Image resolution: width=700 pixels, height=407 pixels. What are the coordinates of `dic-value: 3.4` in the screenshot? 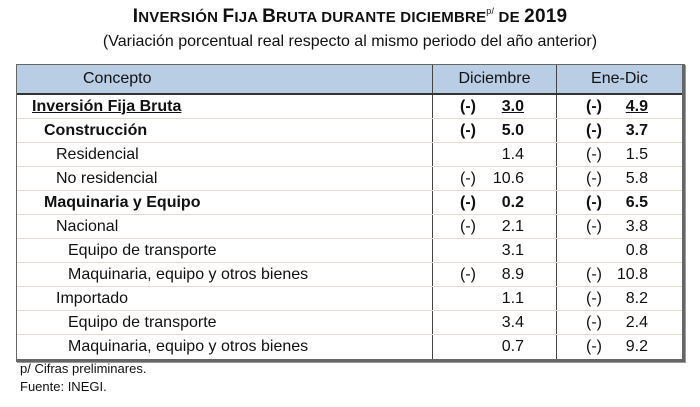 It's located at (512, 322).